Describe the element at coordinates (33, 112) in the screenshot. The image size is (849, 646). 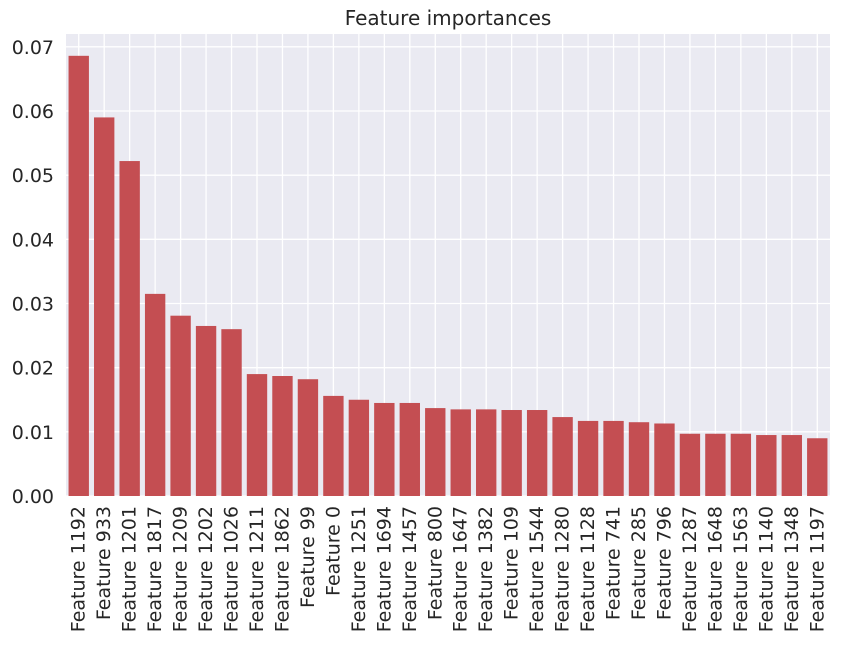
I see `y-tick-label: 0.06` at that location.